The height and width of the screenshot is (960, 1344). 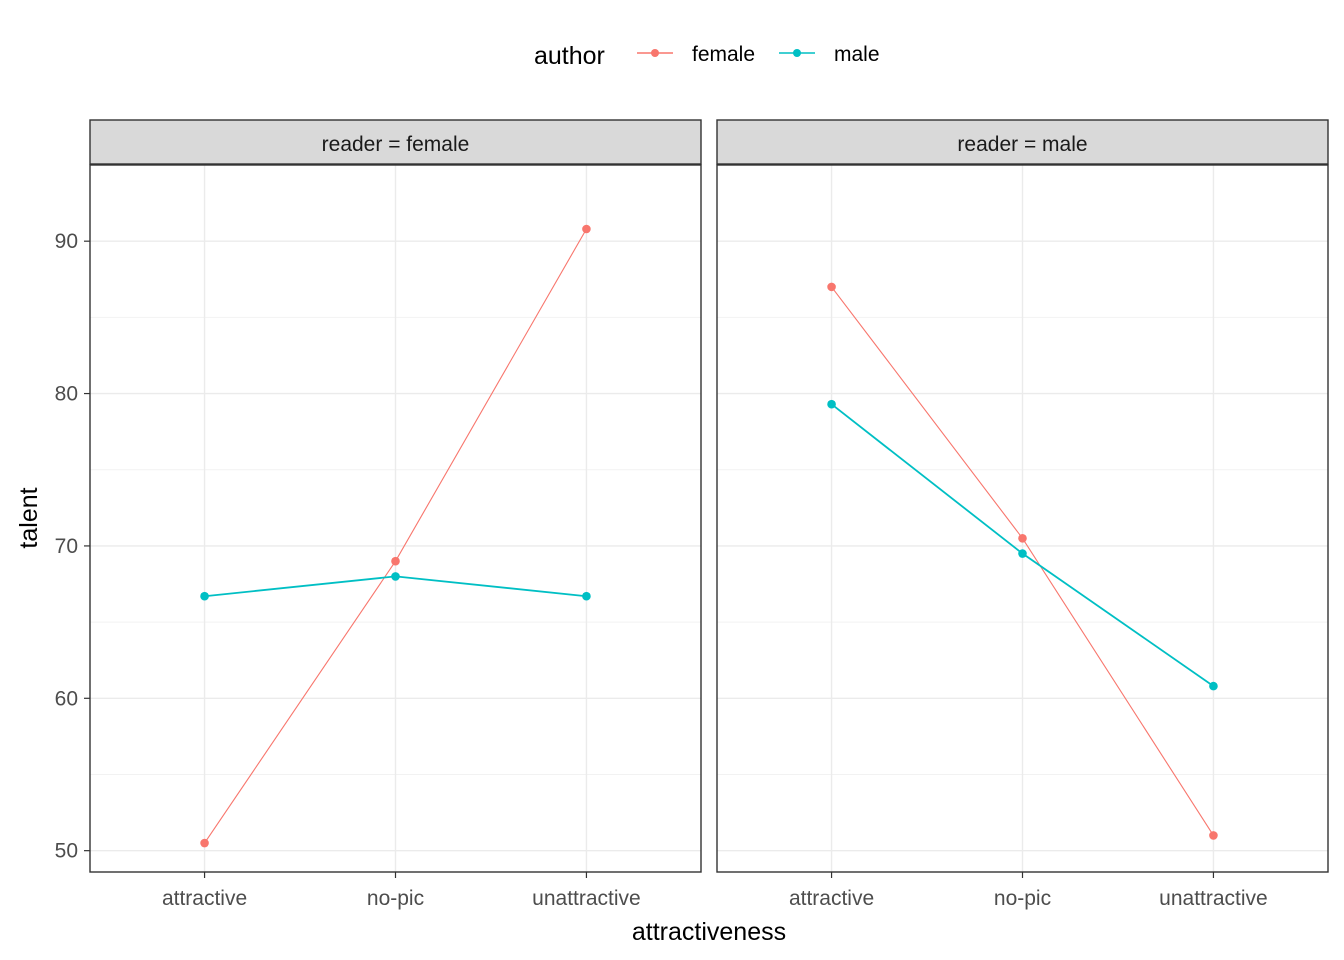 What do you see at coordinates (66, 241) in the screenshot?
I see `y-tick-label-90: 90` at bounding box center [66, 241].